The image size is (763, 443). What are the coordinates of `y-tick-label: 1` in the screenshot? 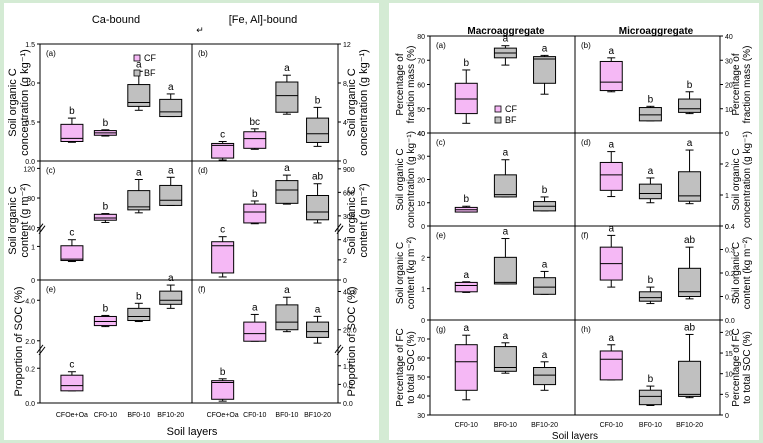 It's located at (33, 247).